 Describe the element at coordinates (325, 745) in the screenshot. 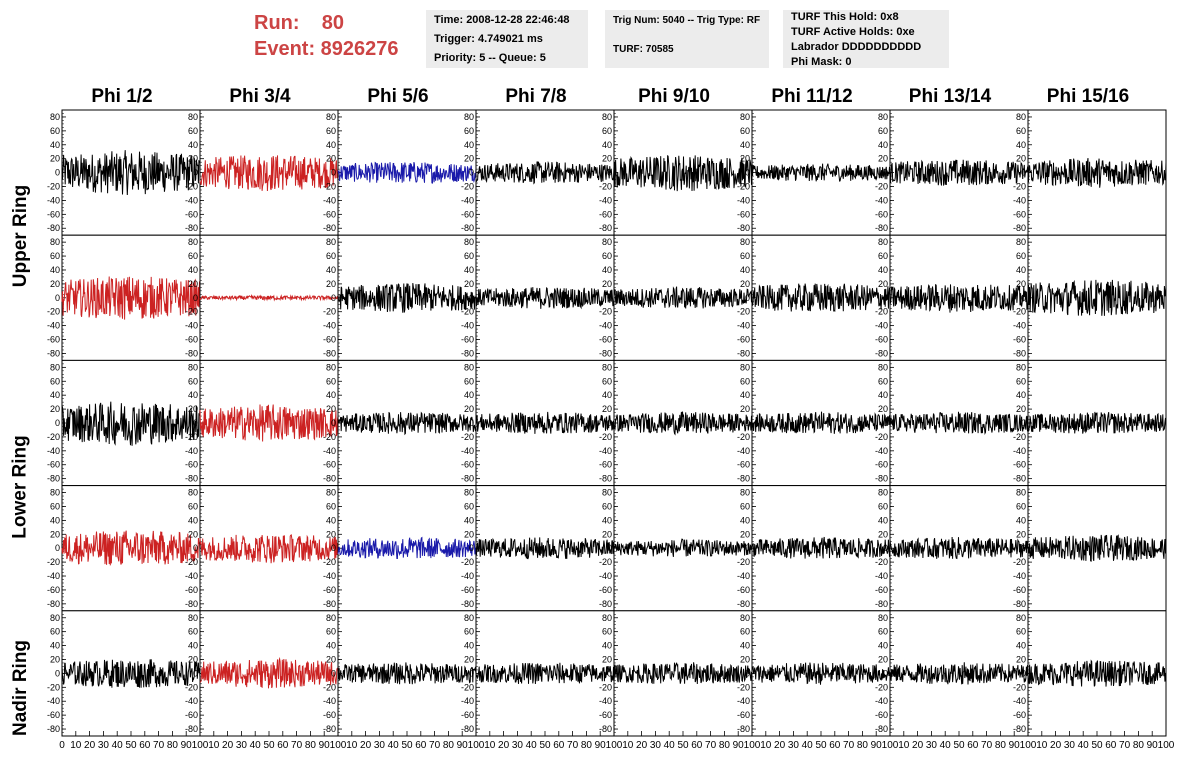

I see `x-tick-label: 90` at that location.